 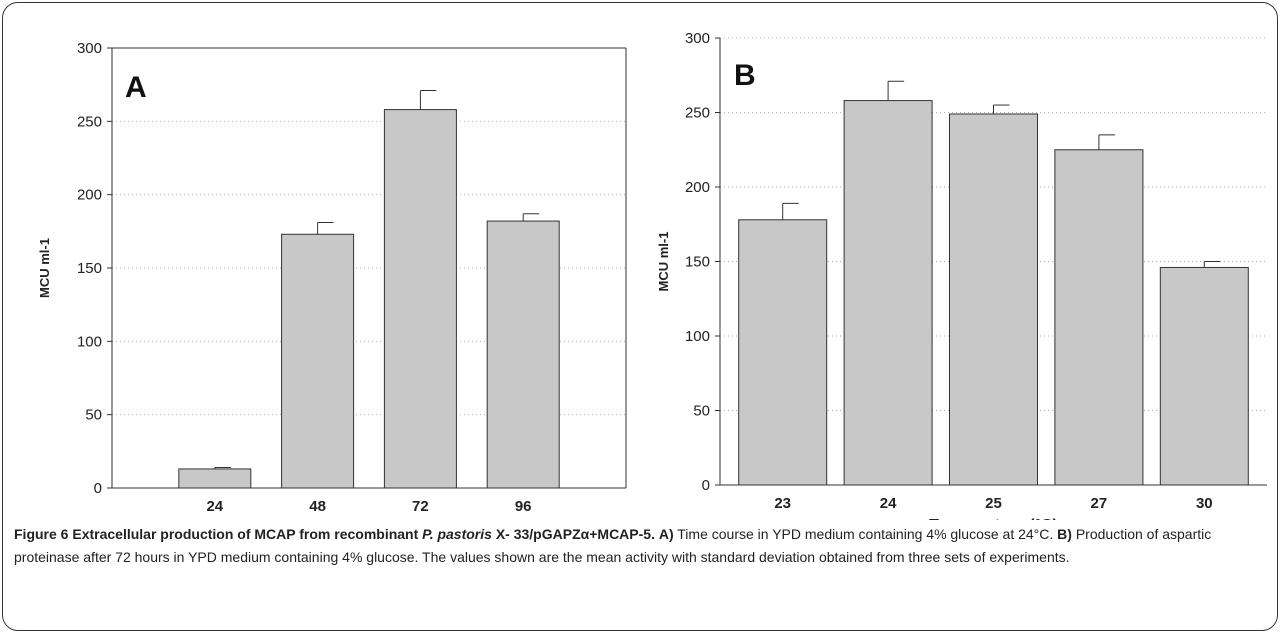 I want to click on caption-a-label: A), so click(x=666, y=534).